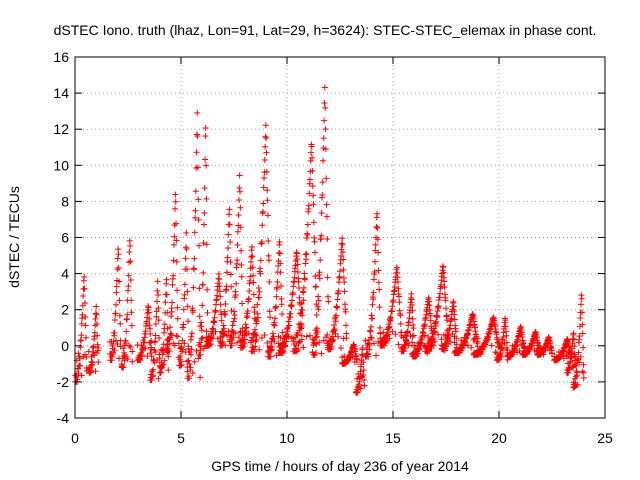  What do you see at coordinates (393, 438) in the screenshot?
I see `x-tick-label: 15` at bounding box center [393, 438].